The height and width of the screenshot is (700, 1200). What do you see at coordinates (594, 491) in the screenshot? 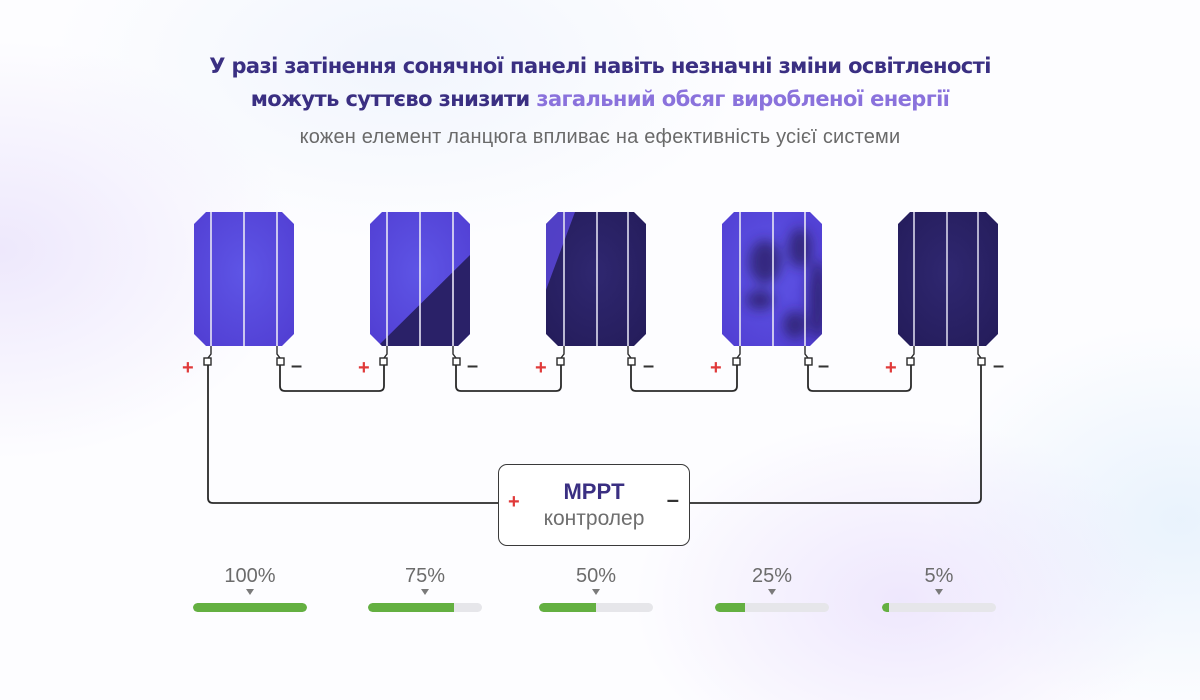
I see `controller-title: MPPT` at bounding box center [594, 491].